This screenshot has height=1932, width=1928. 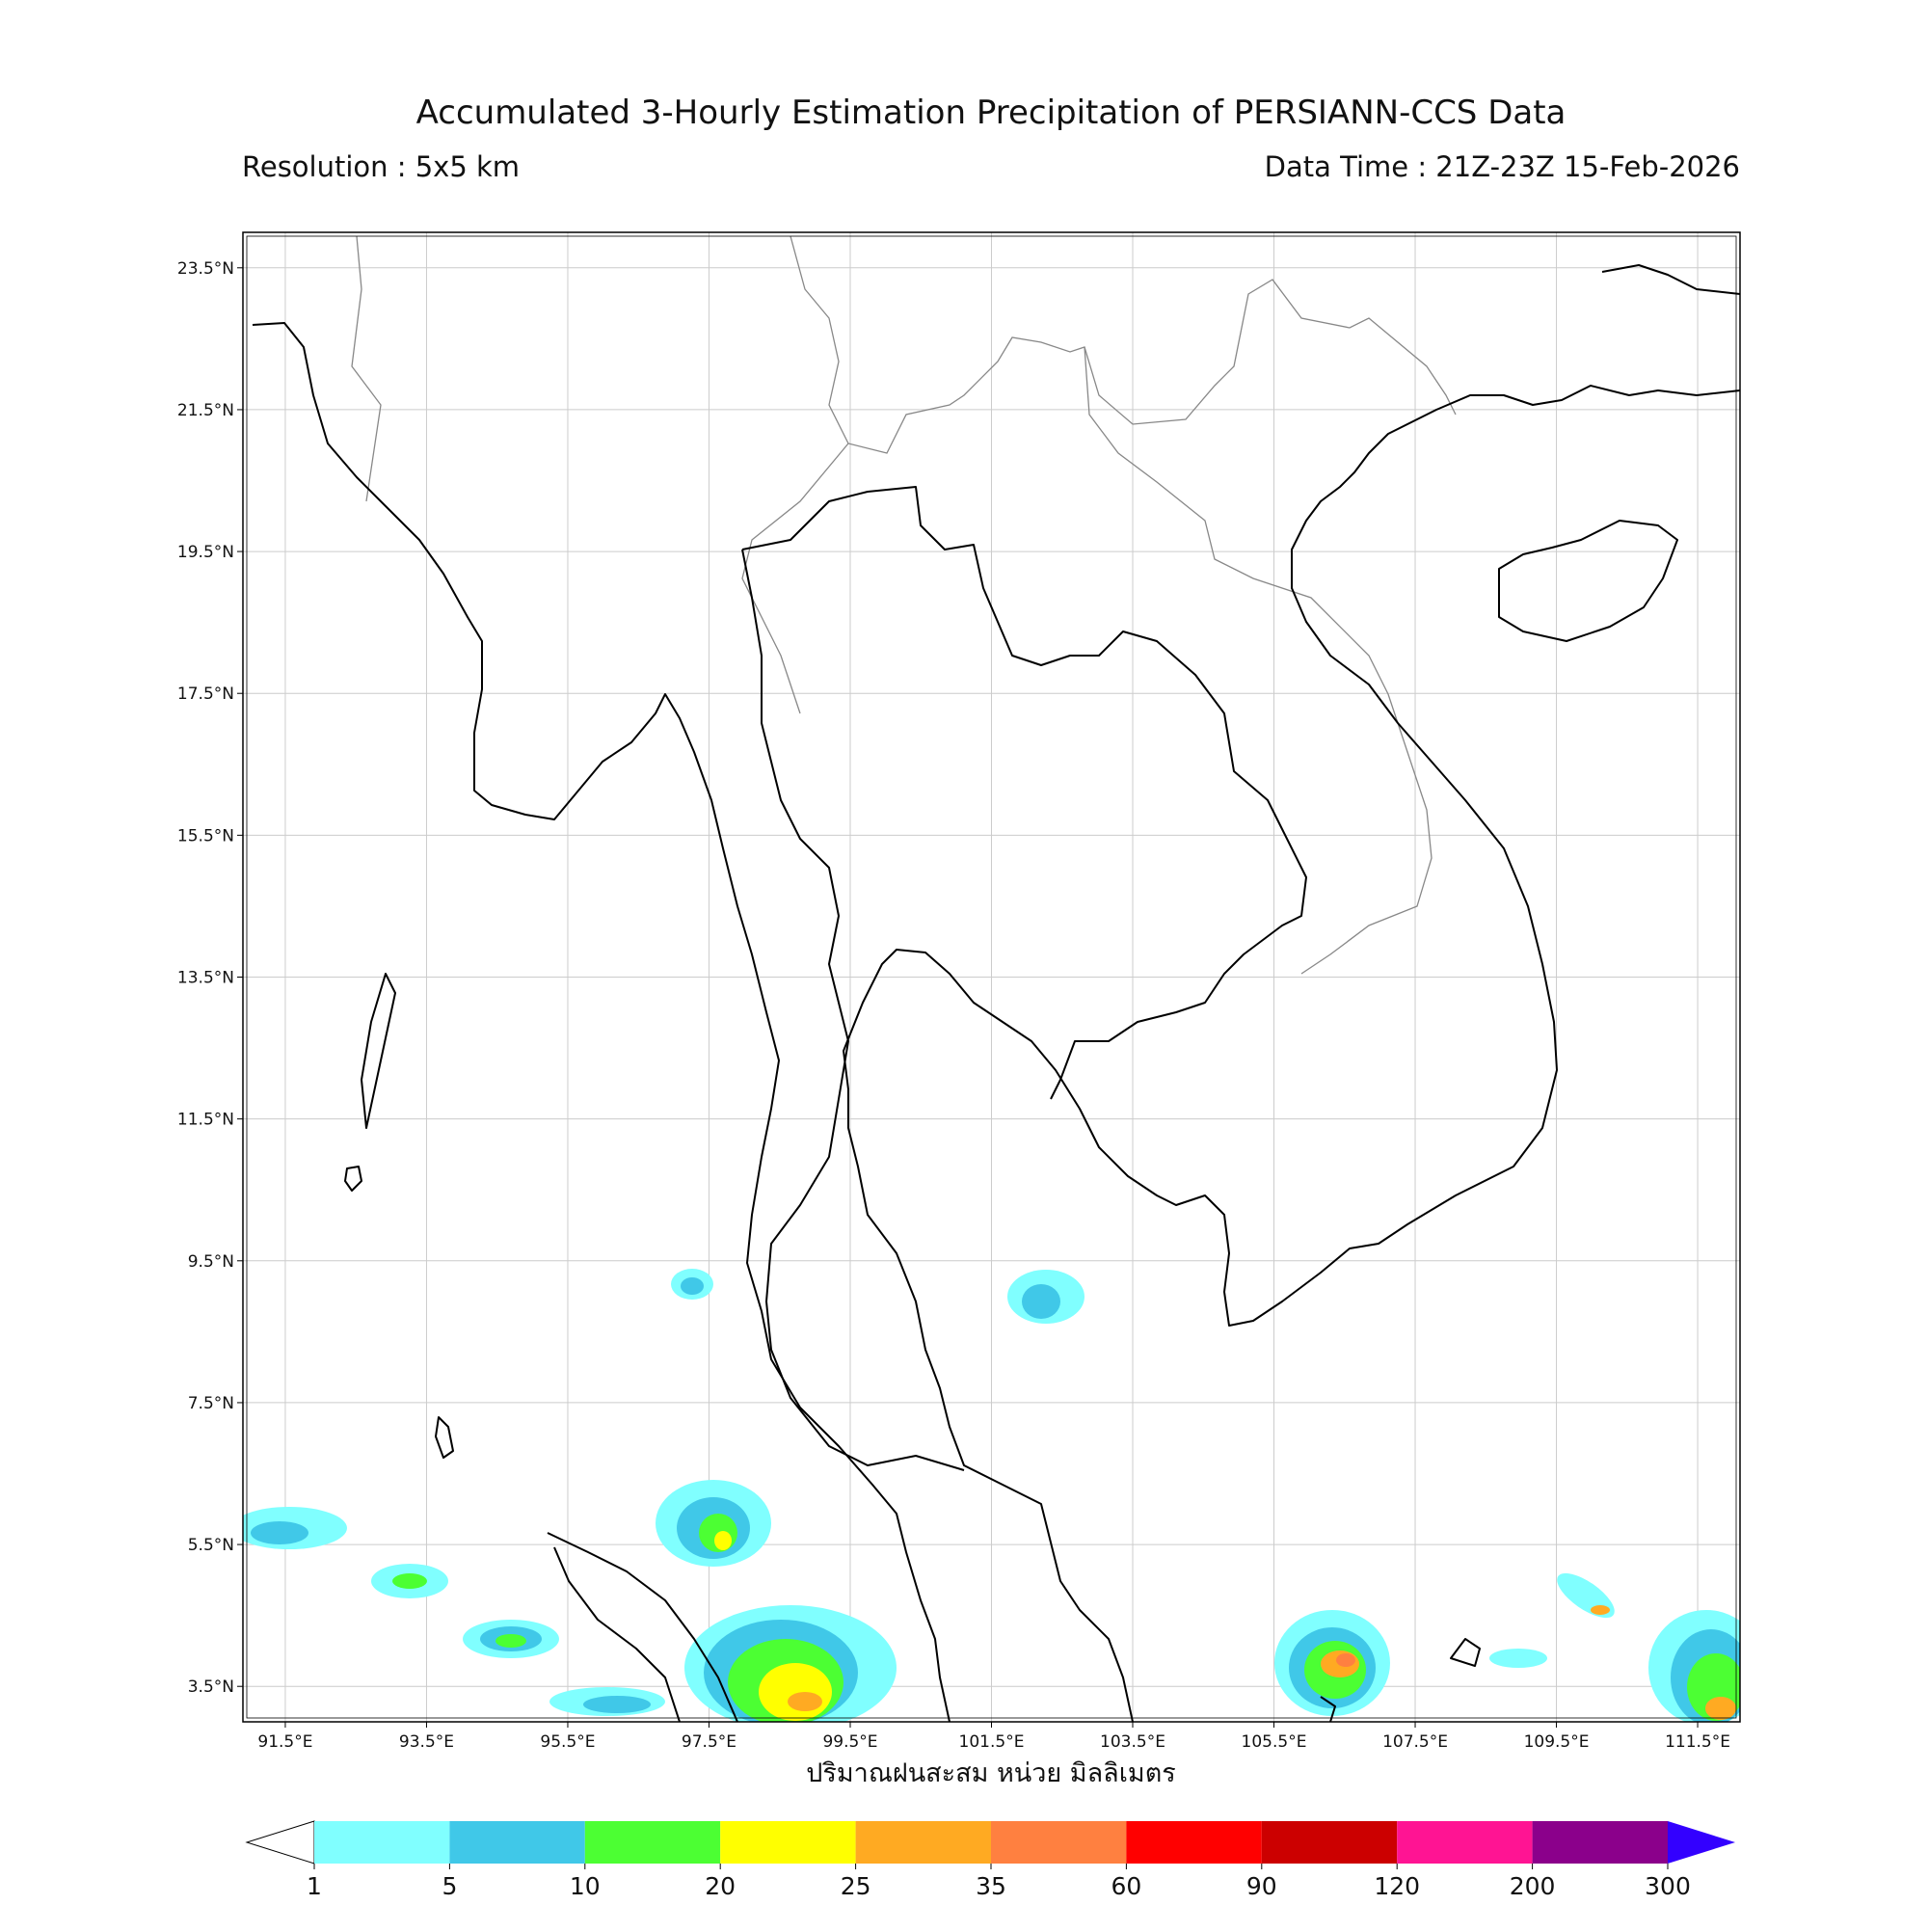 I want to click on x-tick-label: 103.5°E, so click(x=1133, y=1742).